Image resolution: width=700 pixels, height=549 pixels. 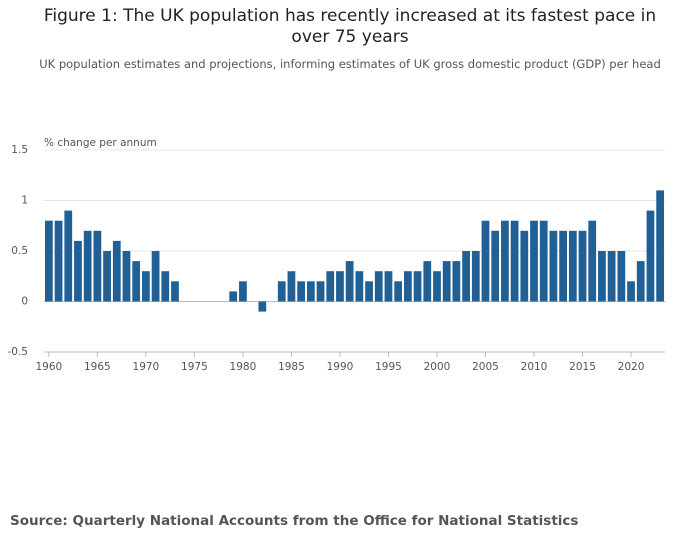 What do you see at coordinates (24, 201) in the screenshot?
I see `y-tick-label: 1` at bounding box center [24, 201].